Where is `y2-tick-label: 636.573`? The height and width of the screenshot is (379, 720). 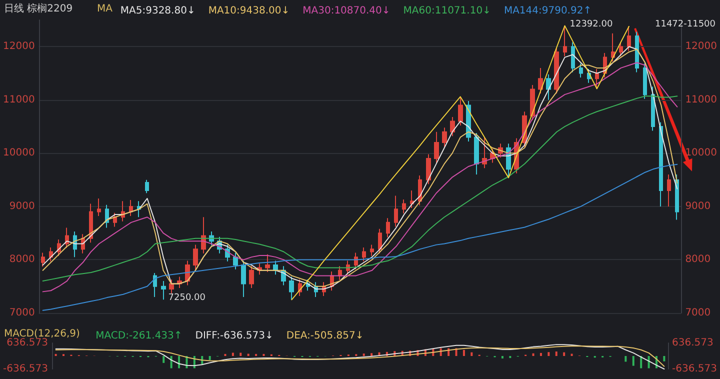 y2-tick-label: 636.573 is located at coordinates (693, 343).